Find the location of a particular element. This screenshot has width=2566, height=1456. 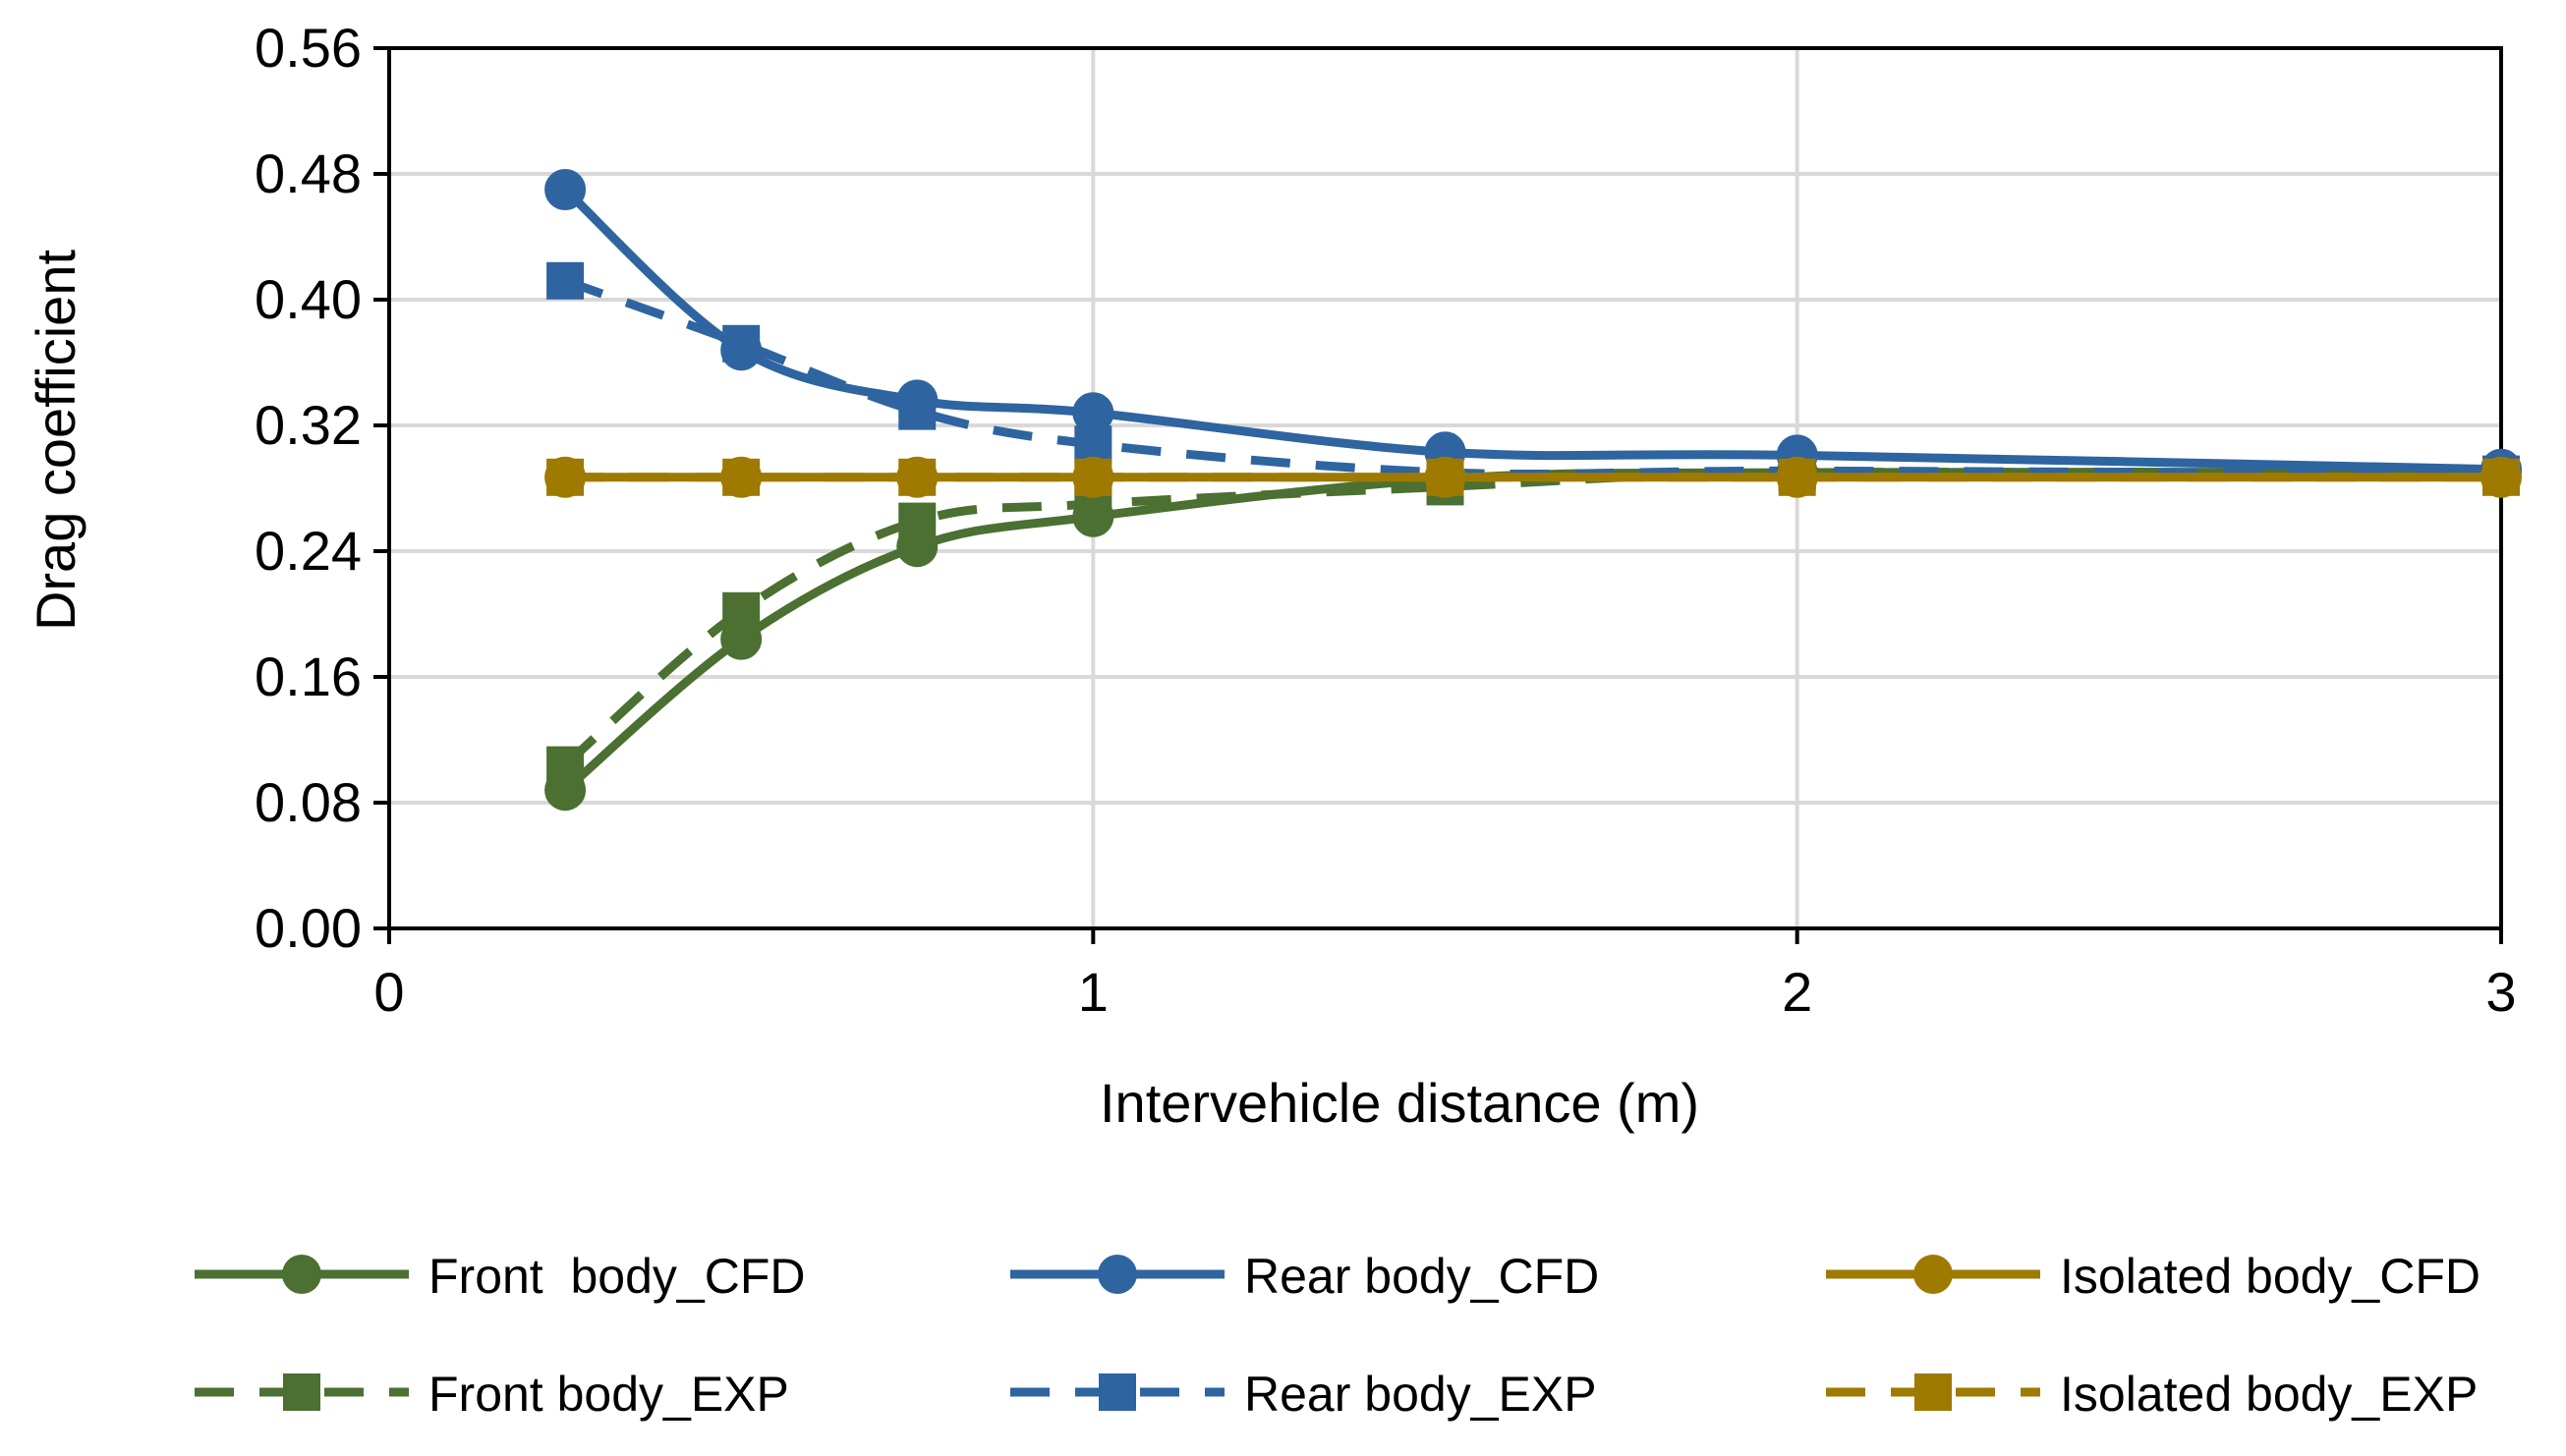

y-tick-label: 0.00 is located at coordinates (309, 928).